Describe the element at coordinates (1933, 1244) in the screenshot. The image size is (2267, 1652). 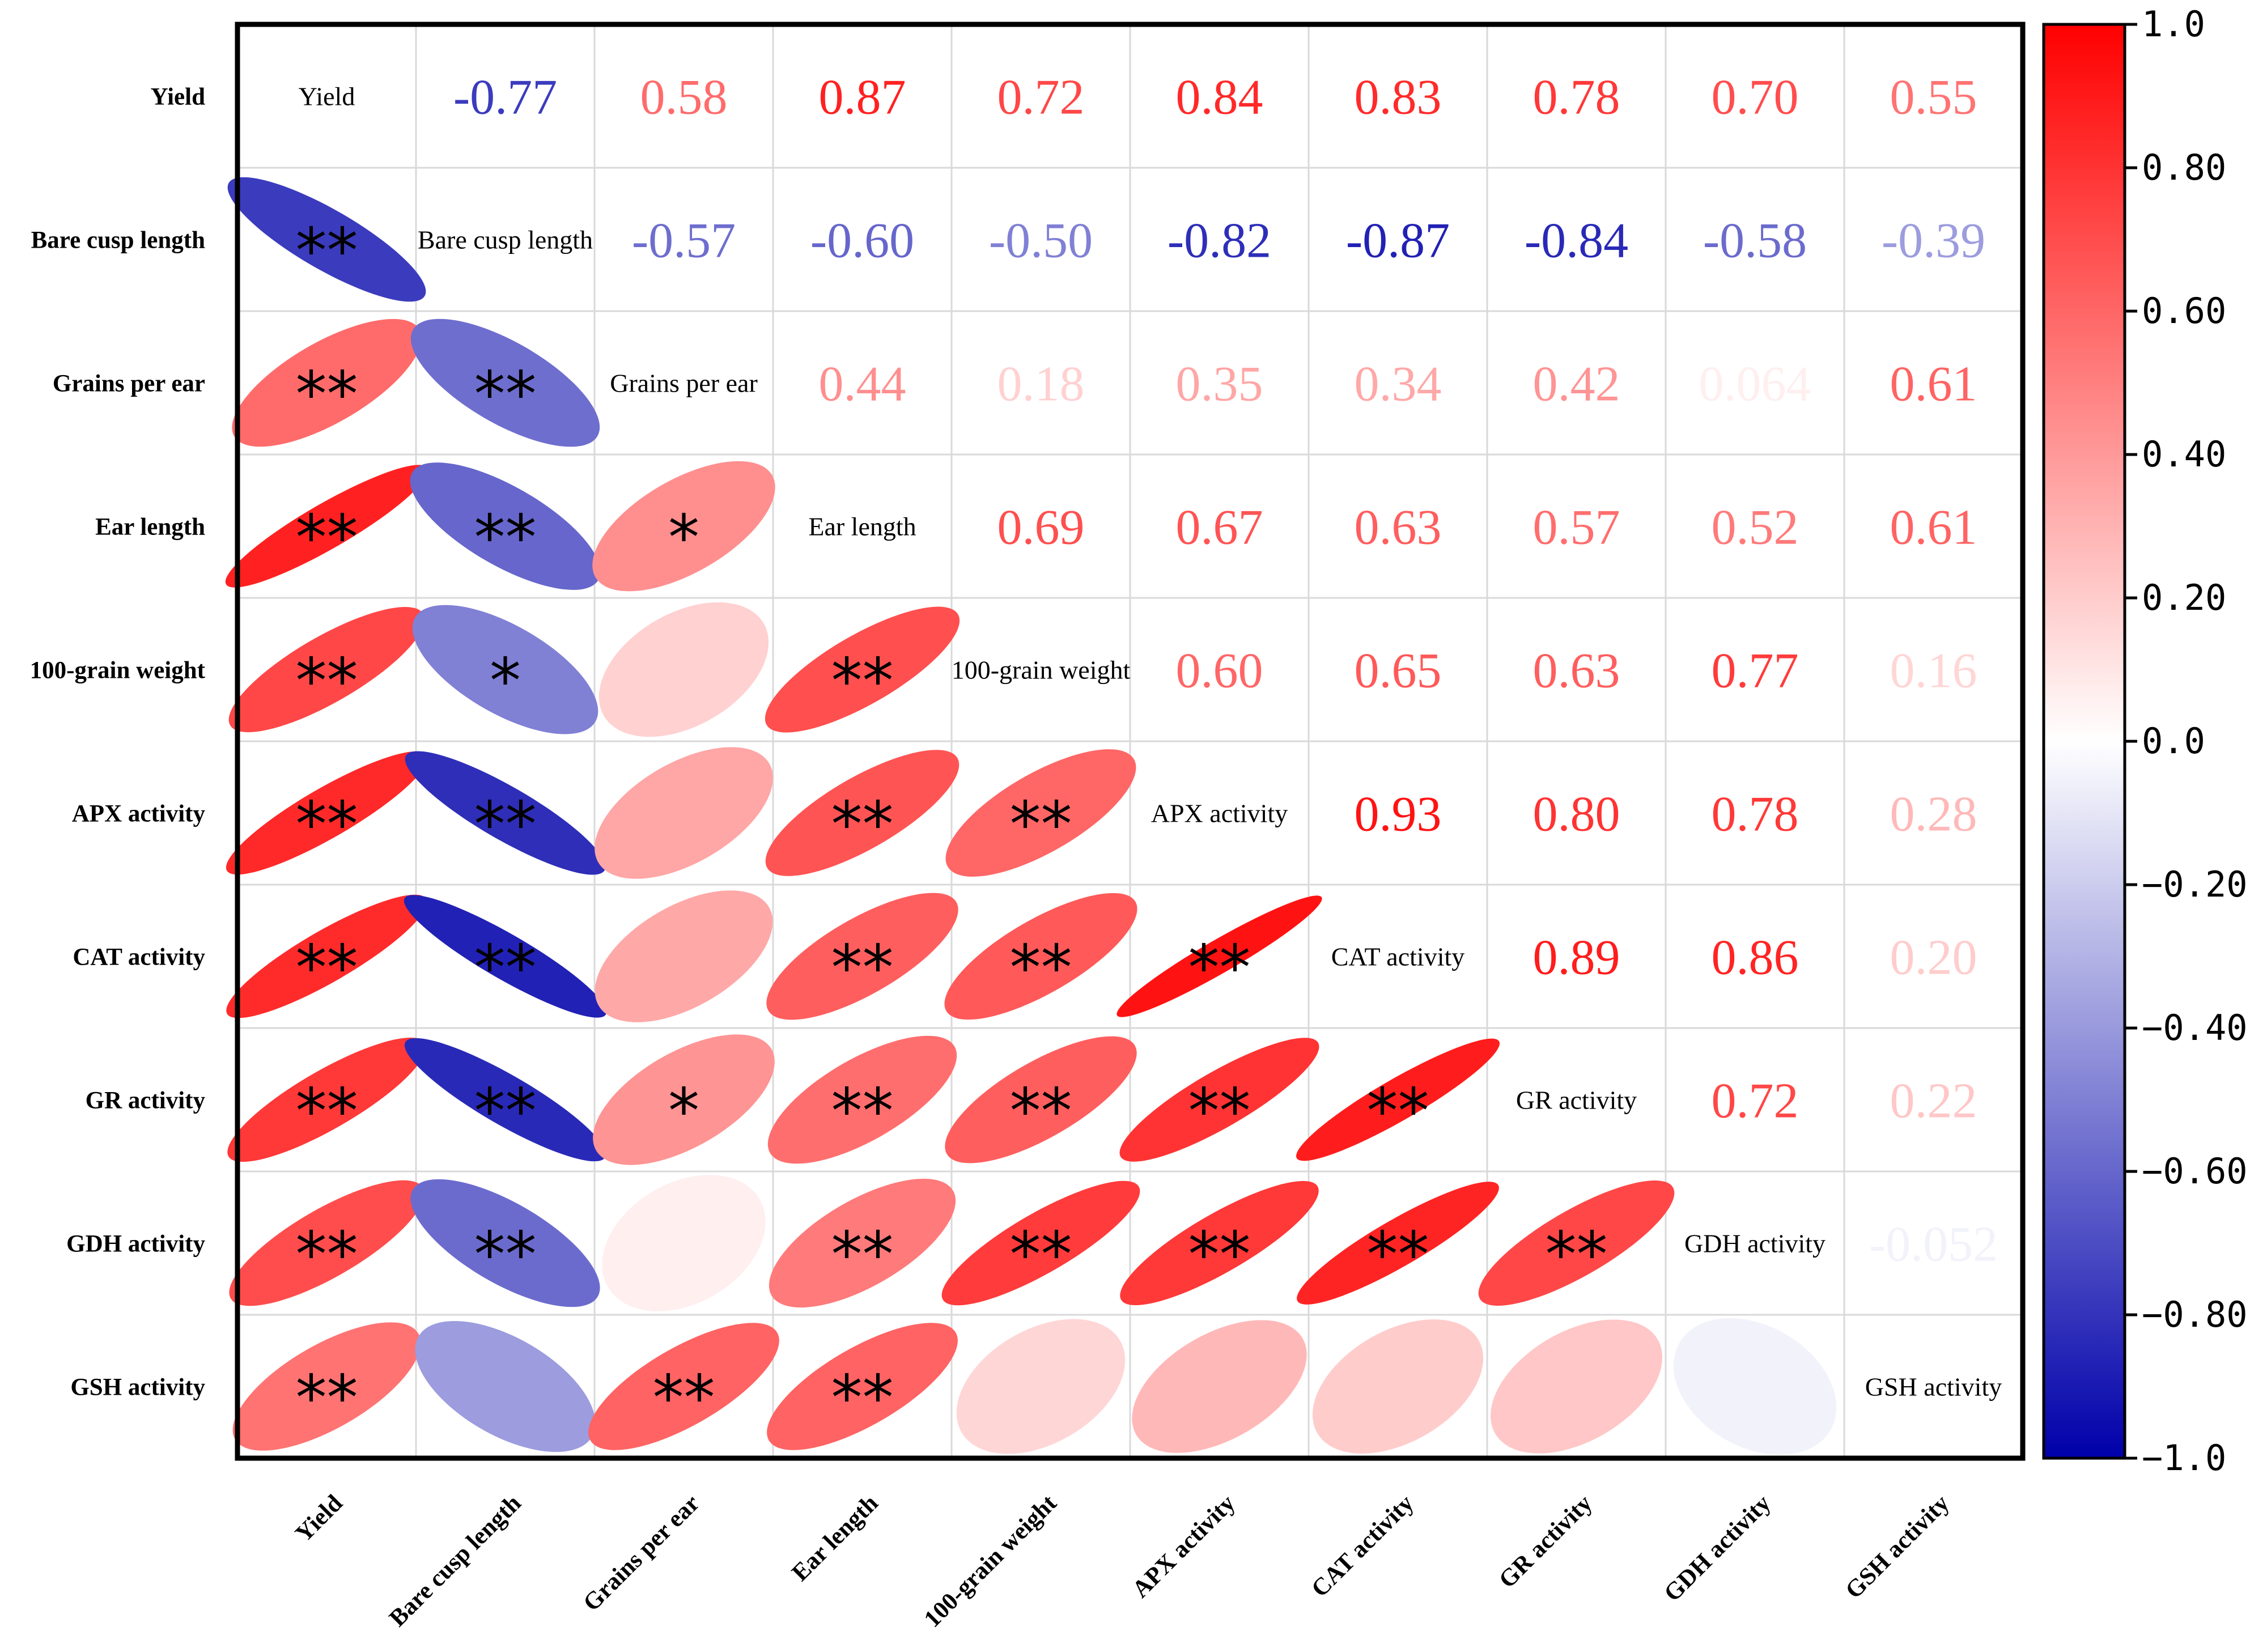
I see `coefficient-value: -0.052` at that location.